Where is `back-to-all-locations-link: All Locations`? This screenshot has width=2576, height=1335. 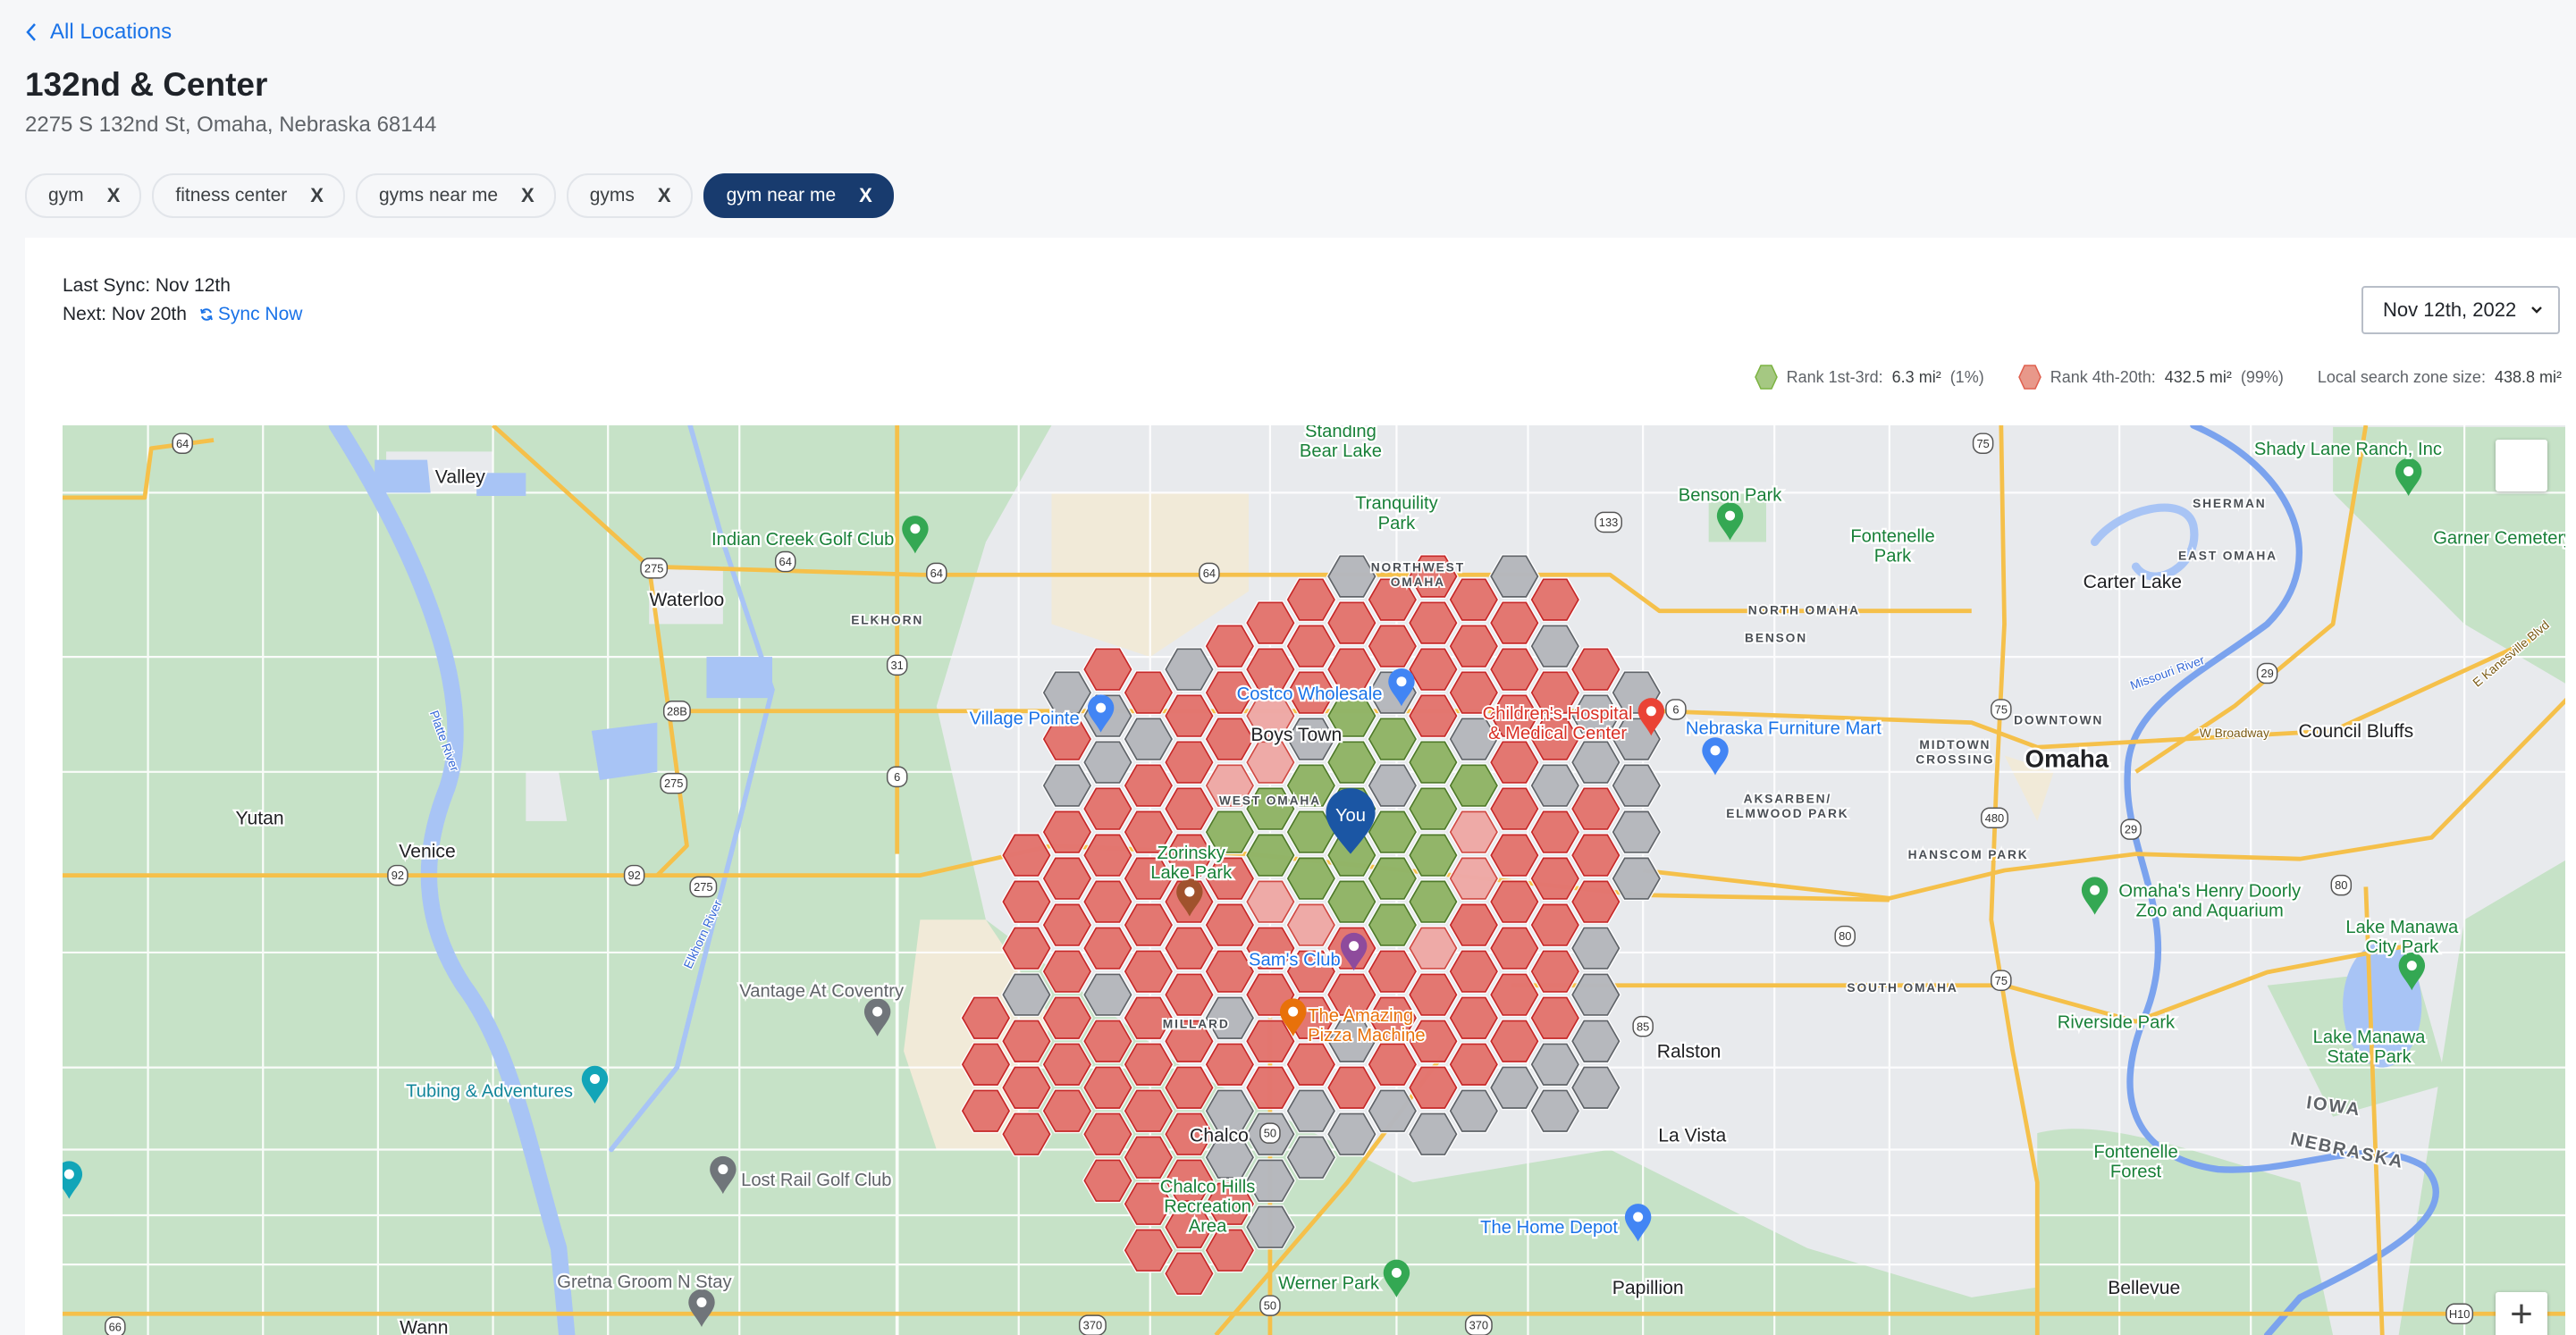
back-to-all-locations-link: All Locations is located at coordinates (99, 32).